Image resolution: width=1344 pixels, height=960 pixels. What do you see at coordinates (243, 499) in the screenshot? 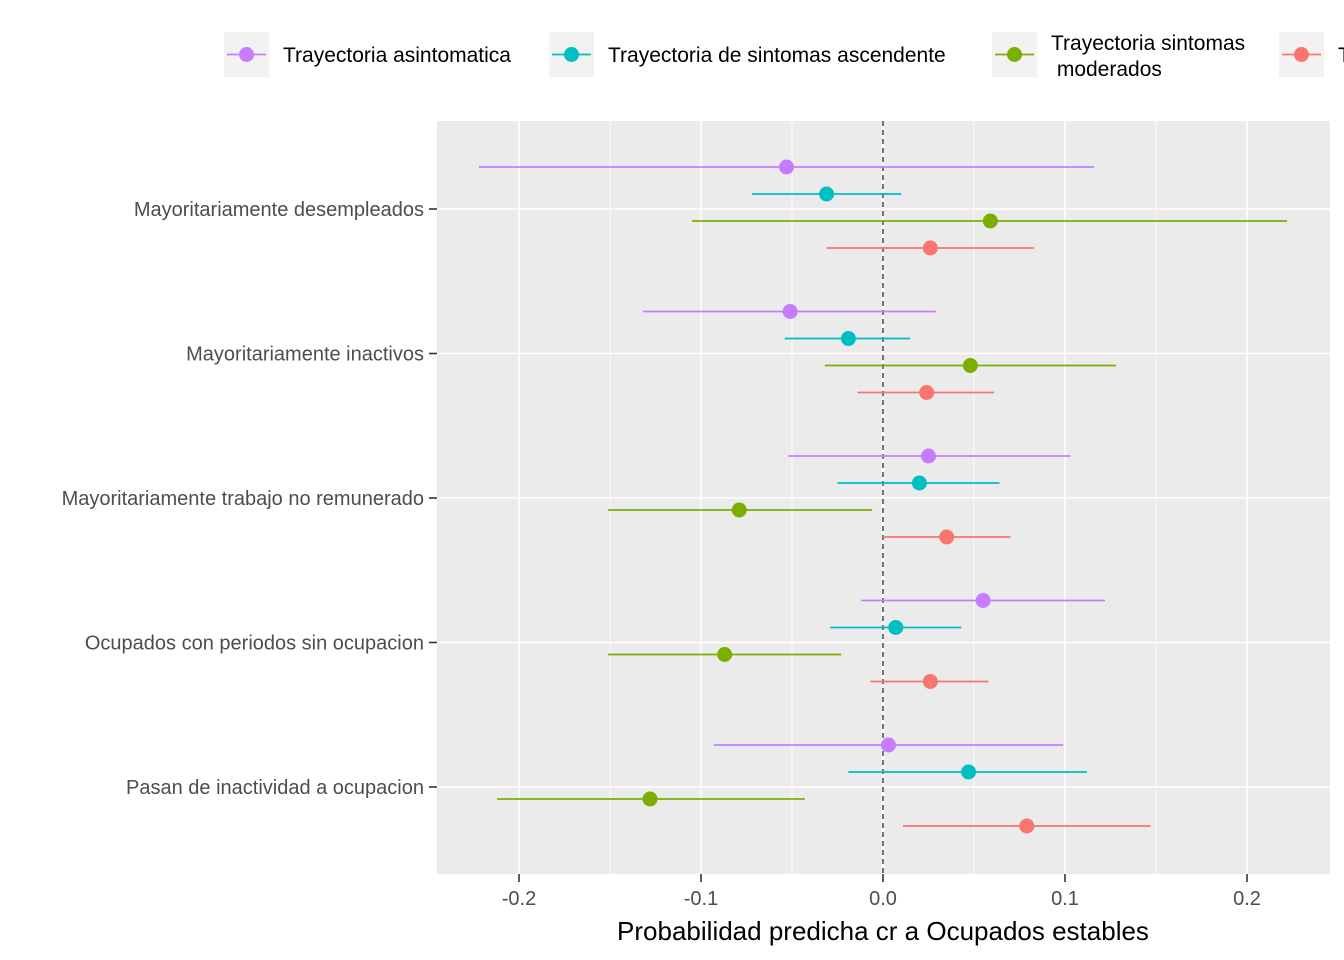
I see `y-tick-label: Mayoritariamente trabajo no remunerado` at bounding box center [243, 499].